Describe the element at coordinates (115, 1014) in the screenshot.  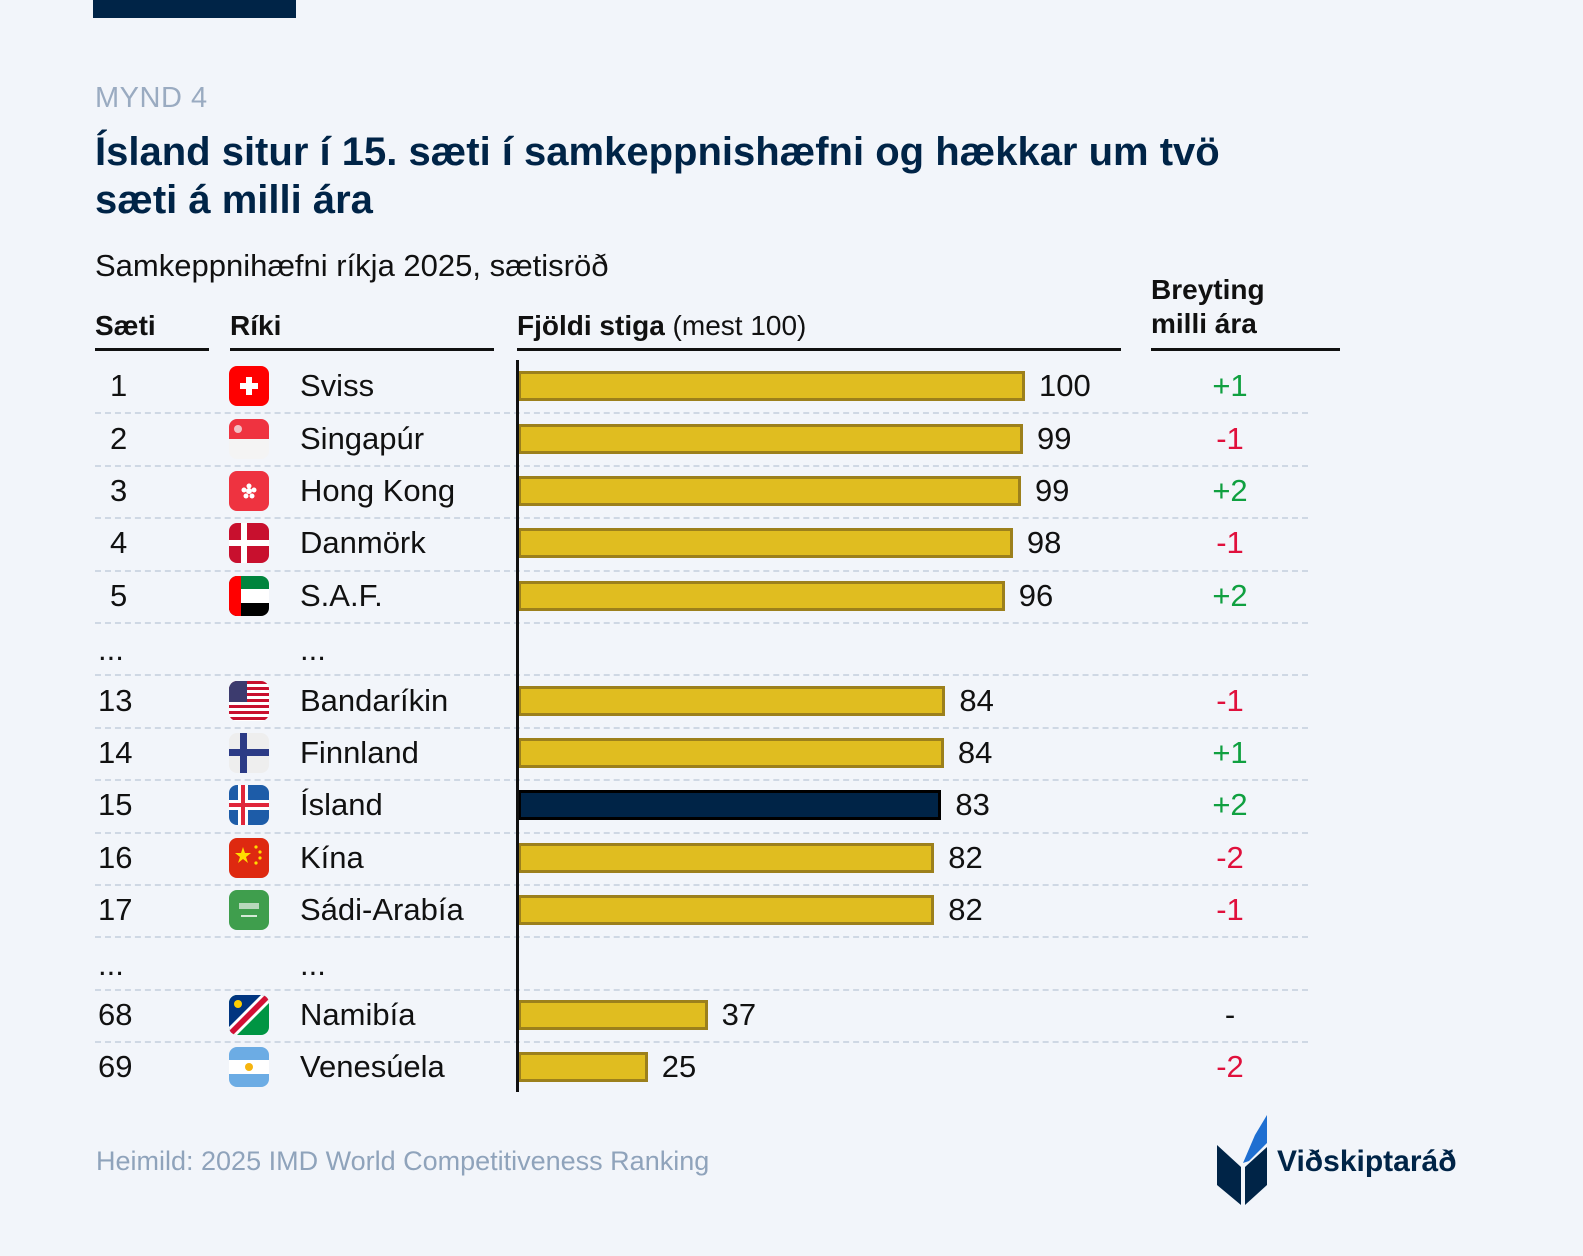
I see `rank-cell: 68` at that location.